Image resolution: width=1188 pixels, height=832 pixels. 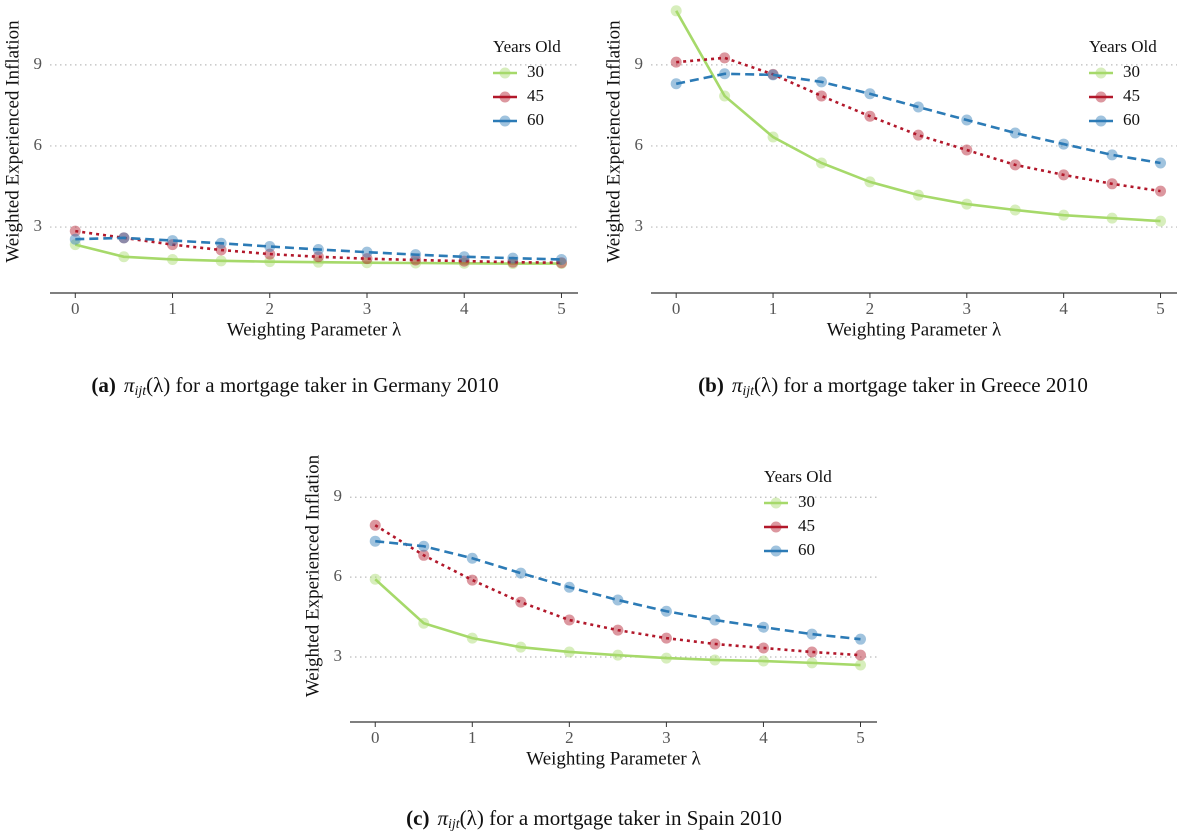 I want to click on x-tick-label: 4, so click(x=464, y=308).